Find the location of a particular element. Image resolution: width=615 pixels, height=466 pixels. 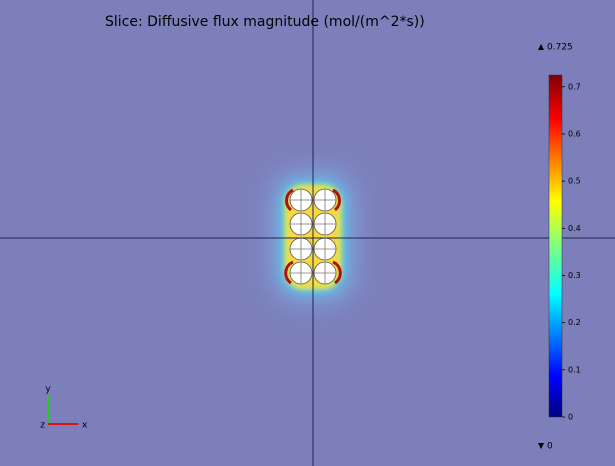

min-marker is located at coordinates (541, 446).